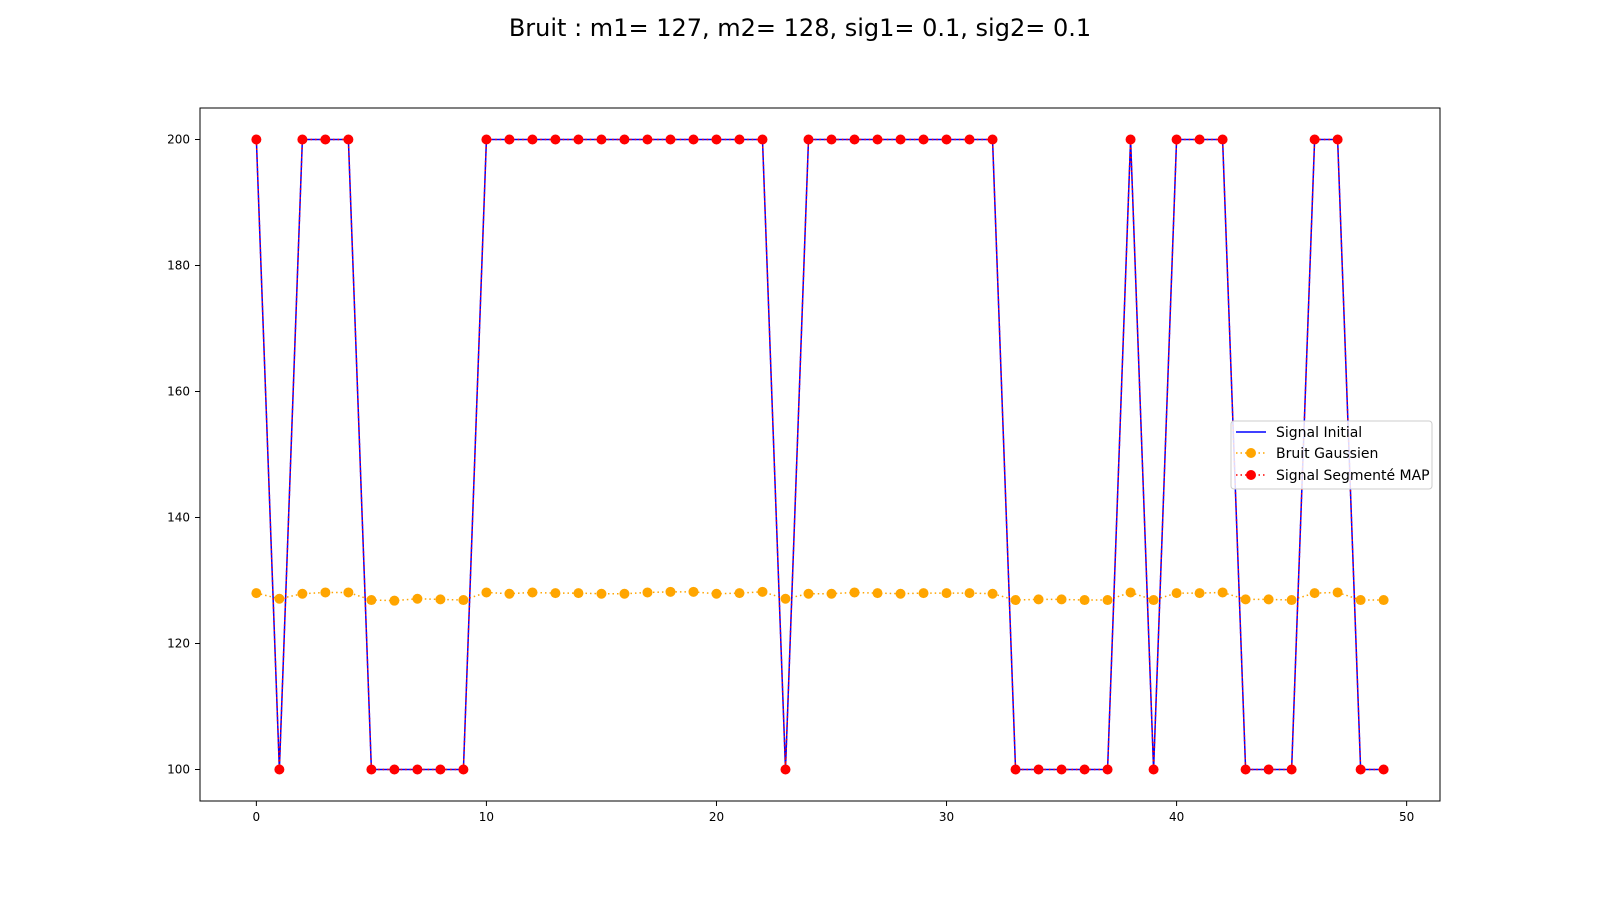  What do you see at coordinates (1251, 475) in the screenshot?
I see `legend-marker-signal-segmente-map` at bounding box center [1251, 475].